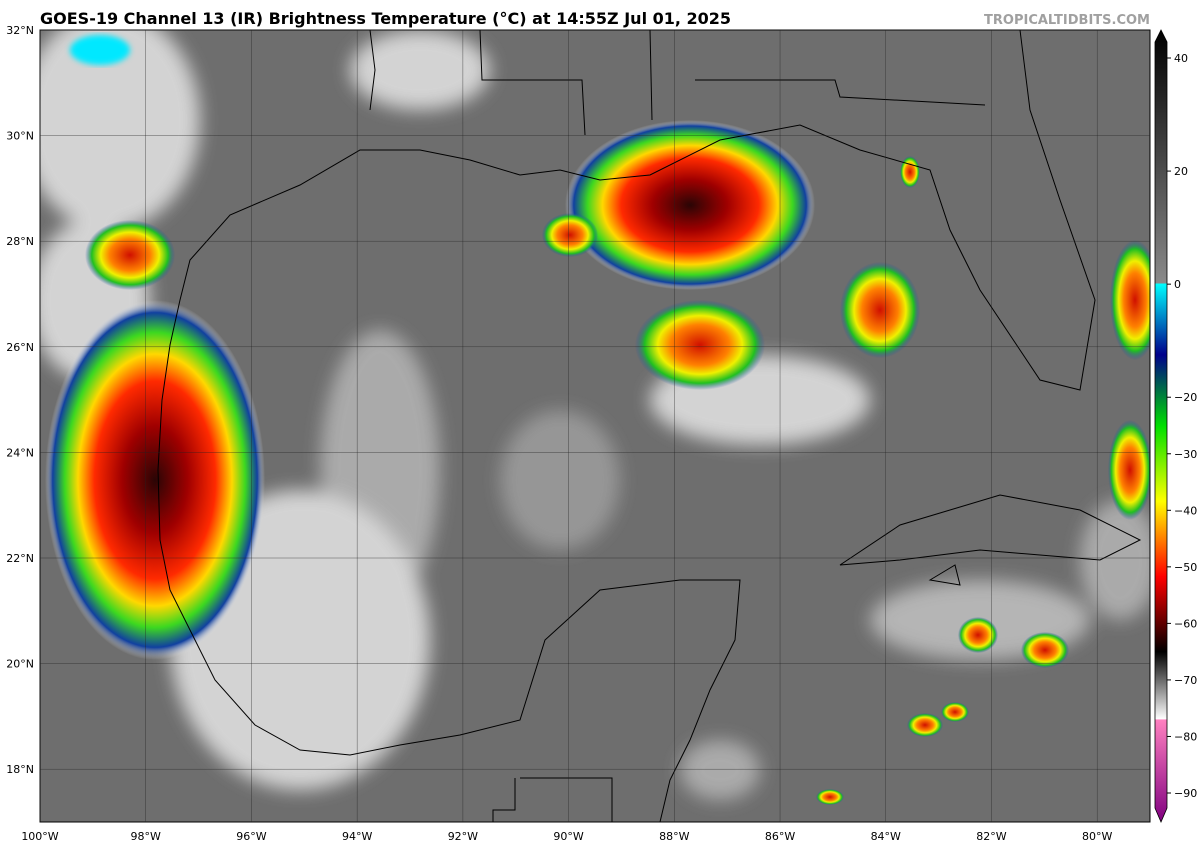 The width and height of the screenshot is (1200, 845). I want to click on colorbar-tick-label: 0, so click(1177, 284).